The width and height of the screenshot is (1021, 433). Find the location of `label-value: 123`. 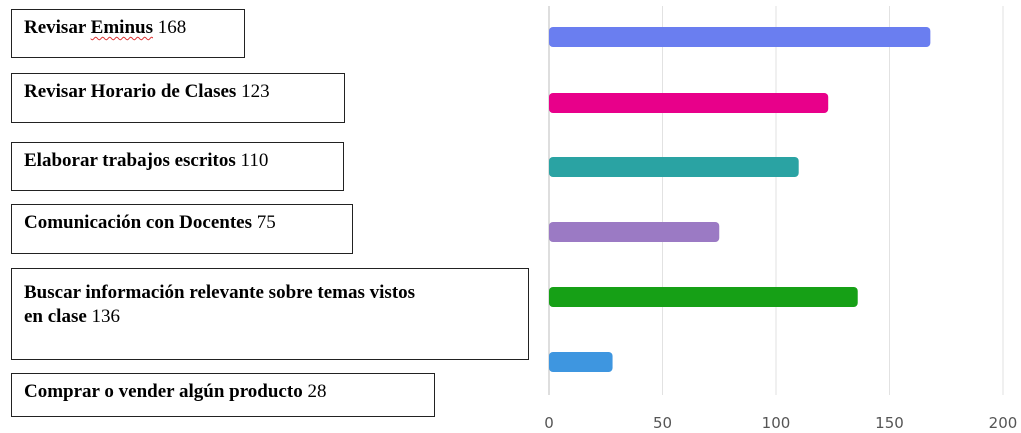

label-value: 123 is located at coordinates (255, 91).